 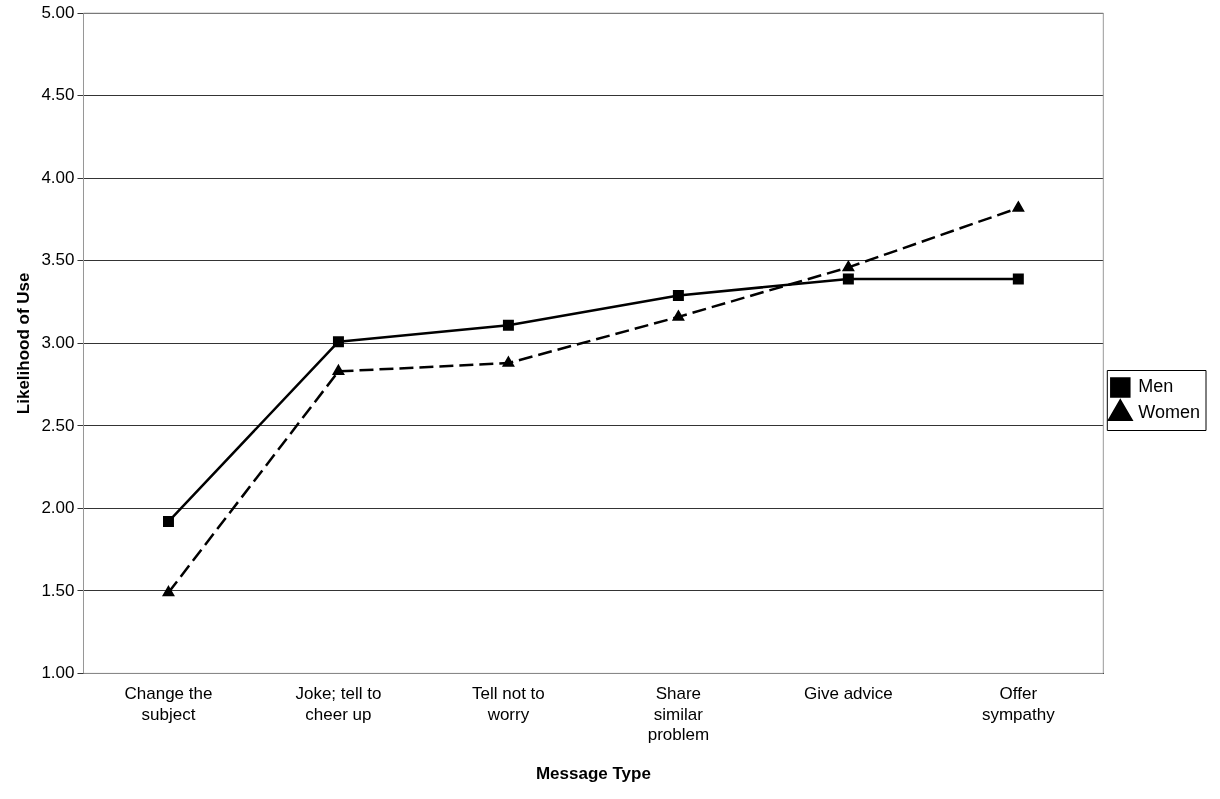 I want to click on y-axis-title: Likelihood of Use, so click(x=23, y=343).